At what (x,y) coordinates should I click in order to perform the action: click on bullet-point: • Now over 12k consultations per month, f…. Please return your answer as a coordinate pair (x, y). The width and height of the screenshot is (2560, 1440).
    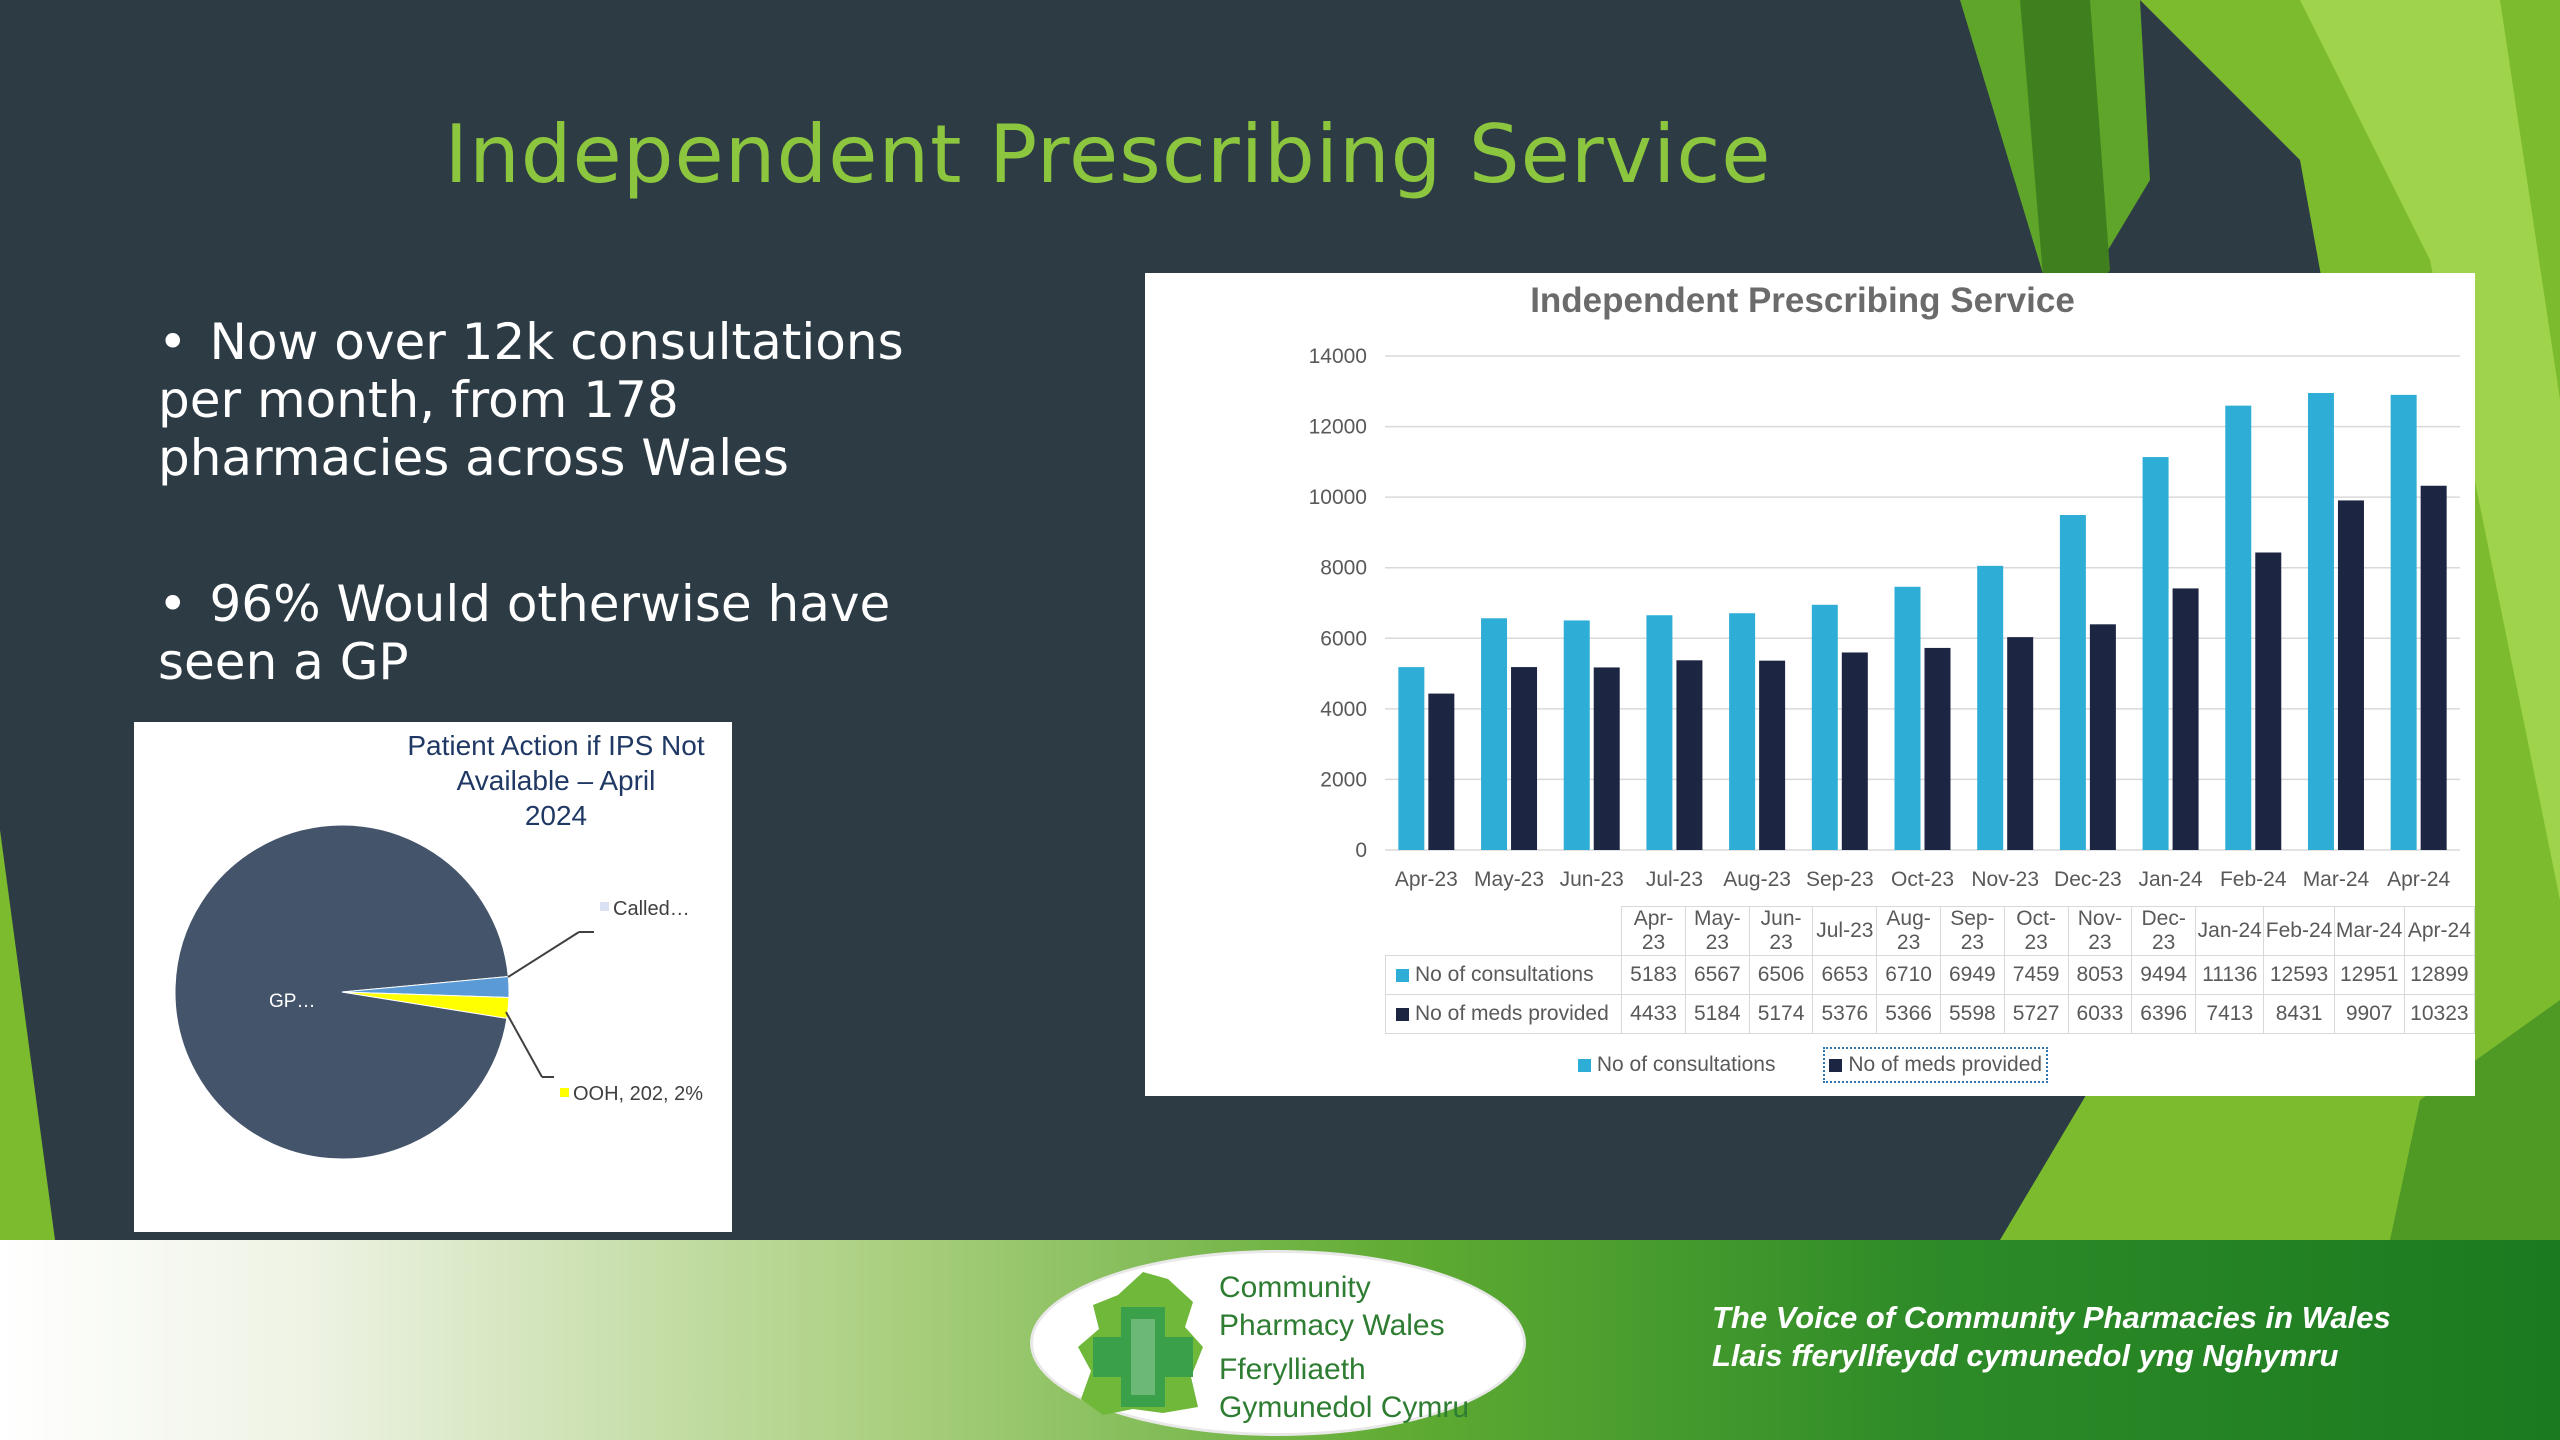
    Looking at the image, I should click on (538, 400).